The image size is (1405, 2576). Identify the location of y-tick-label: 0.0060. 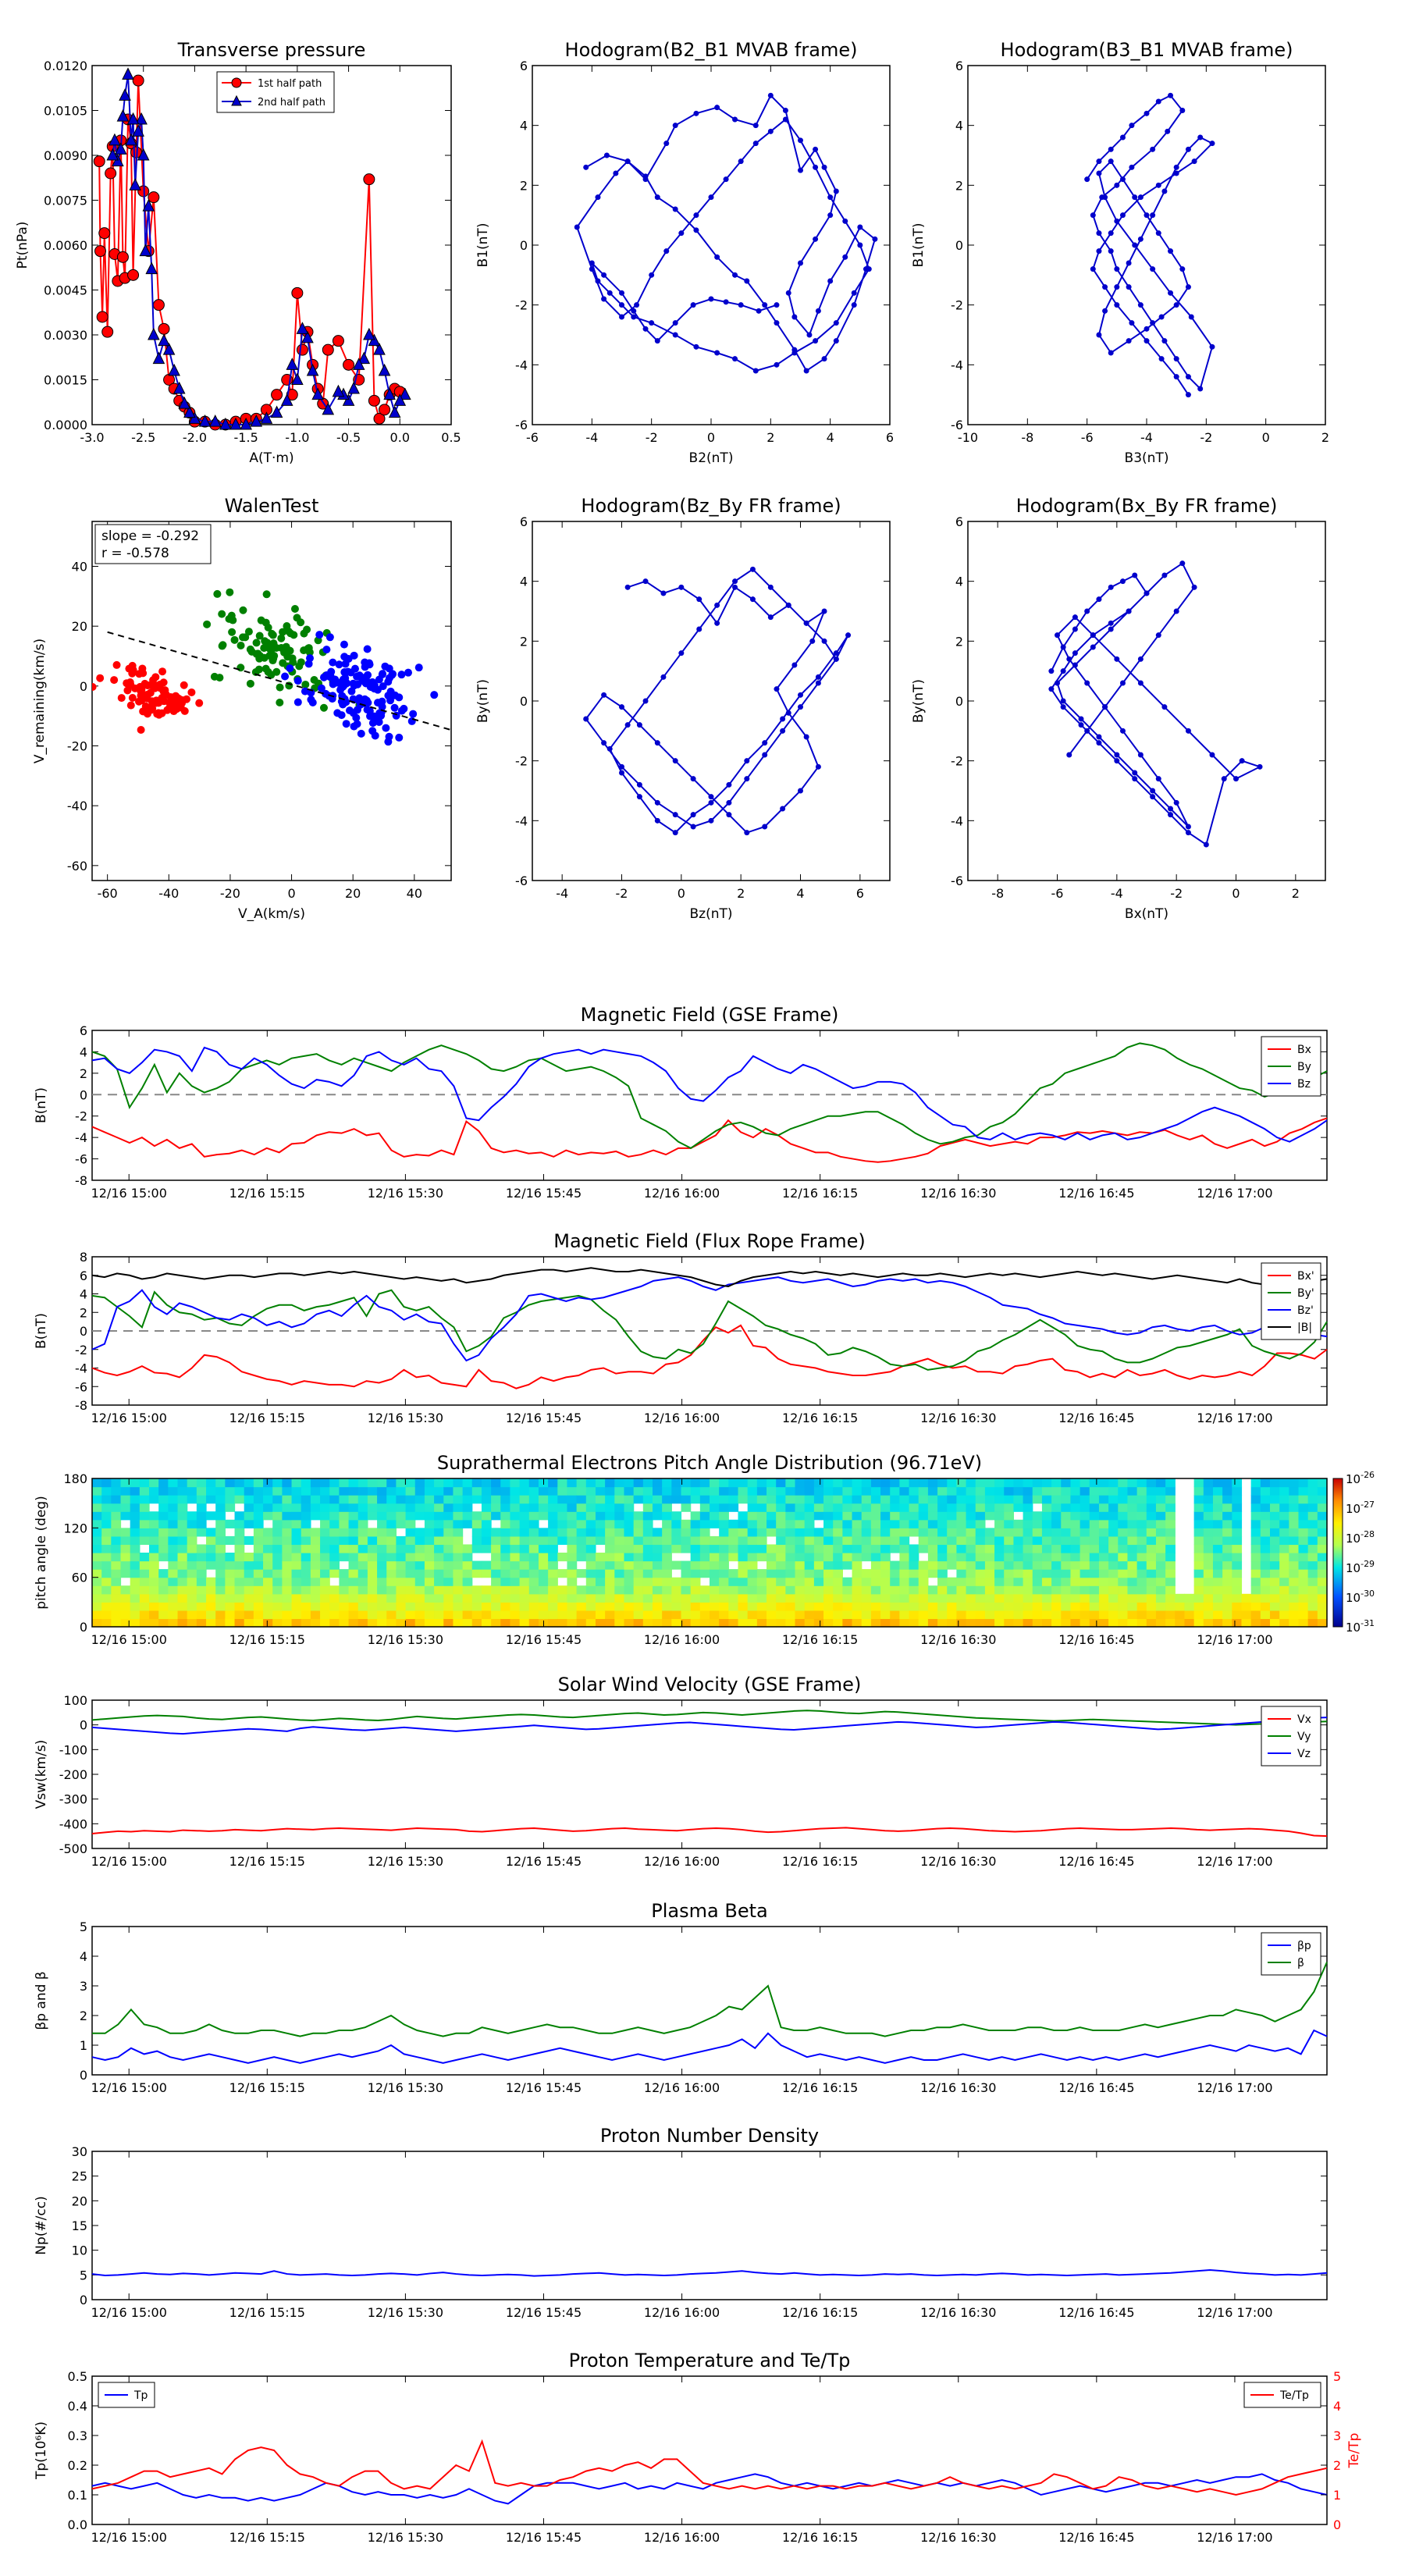
(65, 245).